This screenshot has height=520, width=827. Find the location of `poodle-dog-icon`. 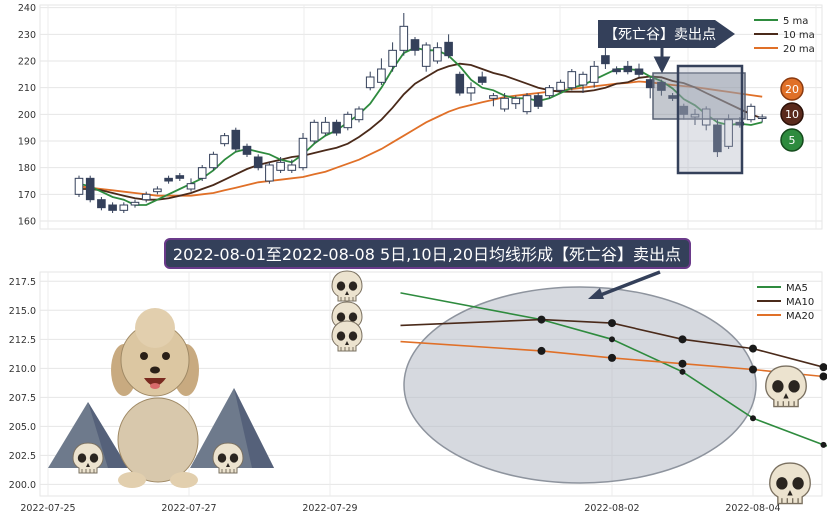

poodle-dog-icon is located at coordinates (155, 398).